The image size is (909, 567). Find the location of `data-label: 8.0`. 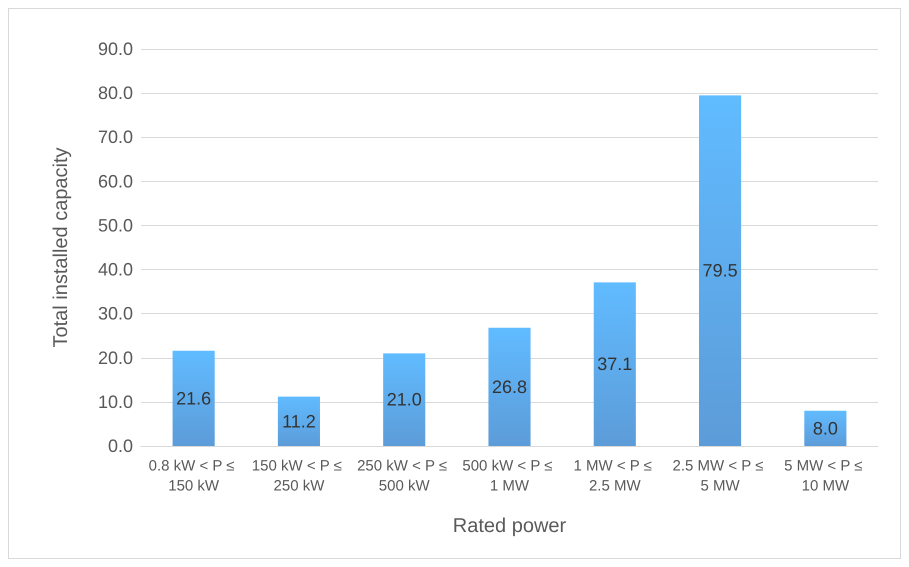

data-label: 8.0 is located at coordinates (825, 428).